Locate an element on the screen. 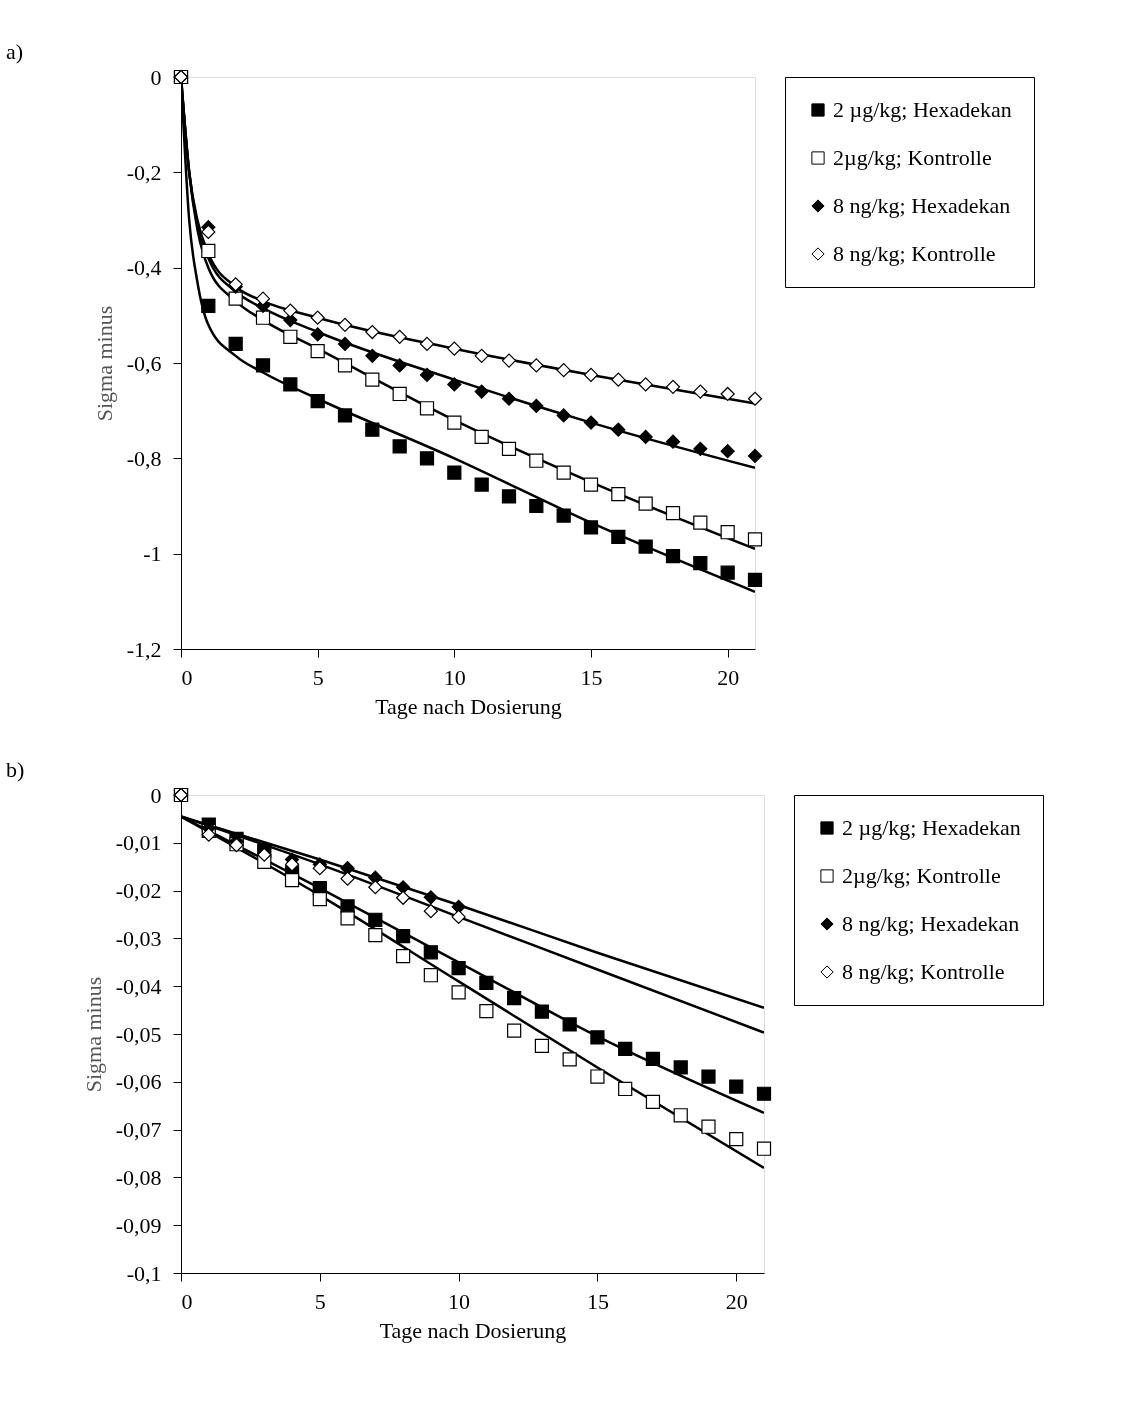 The width and height of the screenshot is (1136, 1428). y-tick-label: -0,01 is located at coordinates (138, 843).